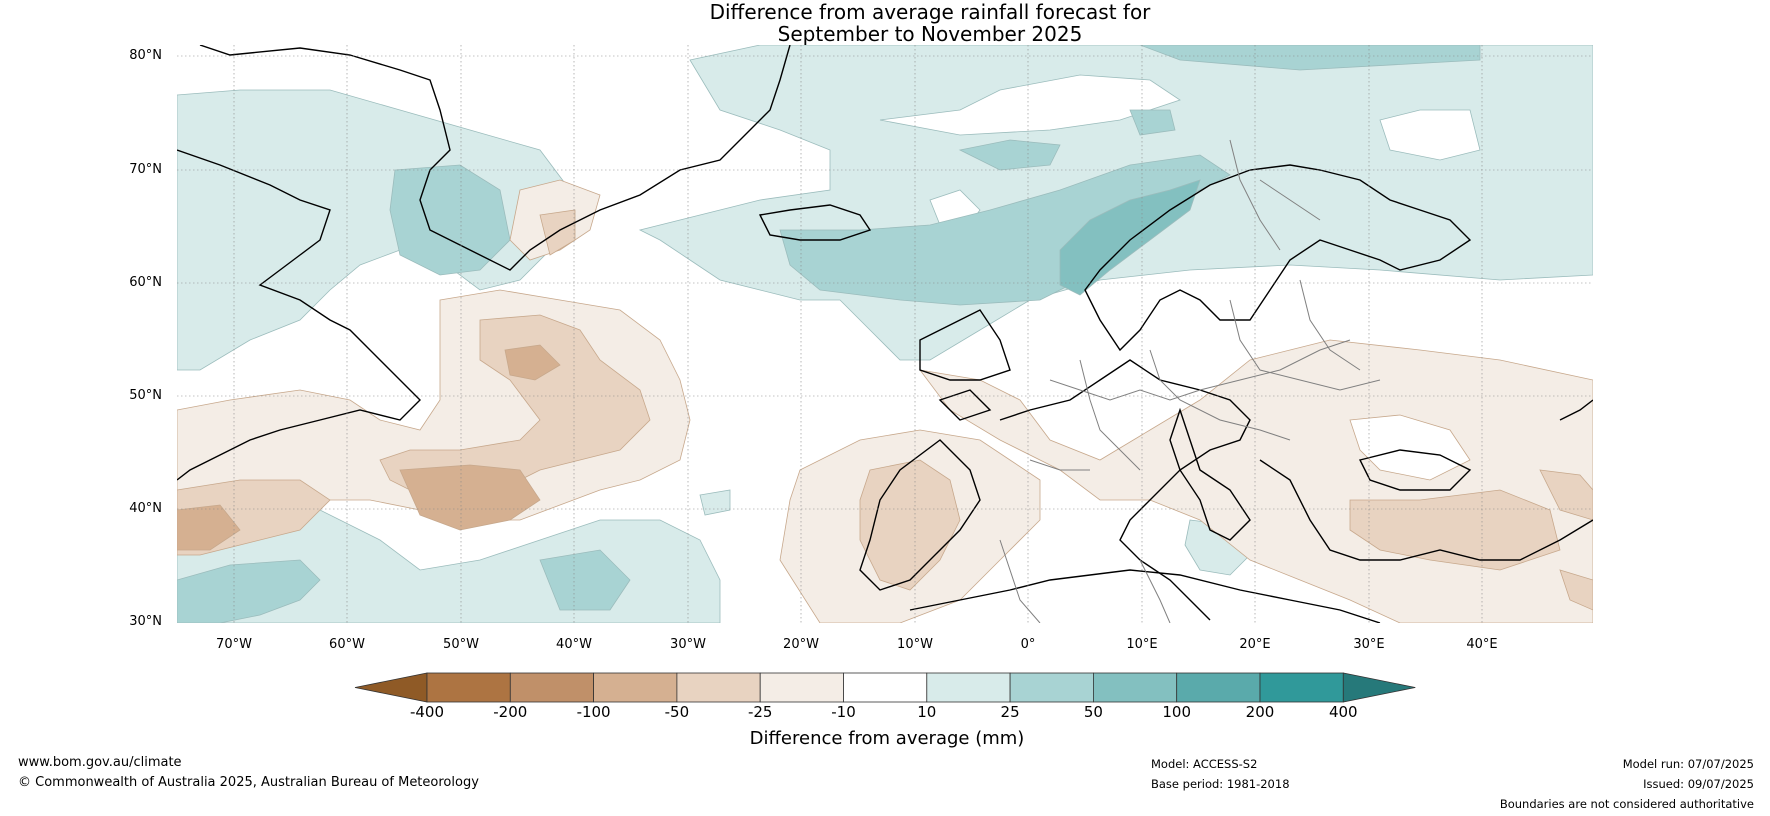  I want to click on country-borders, so click(1190, 381).